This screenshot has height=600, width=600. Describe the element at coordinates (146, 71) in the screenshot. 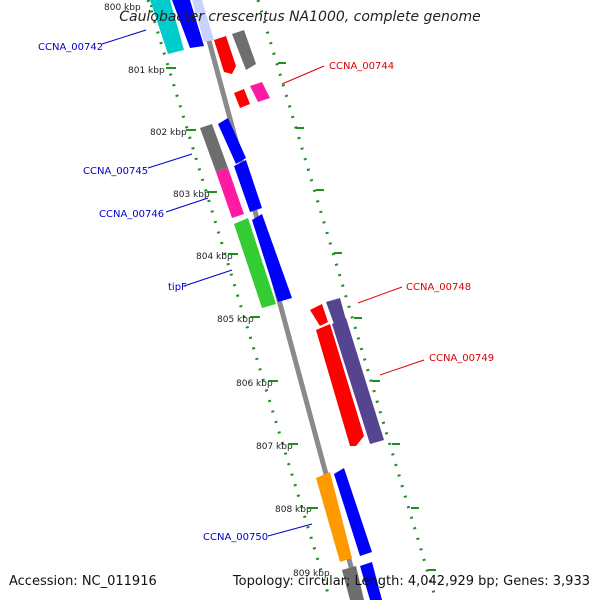

I see `tick-label-801: 801 kbp` at that location.